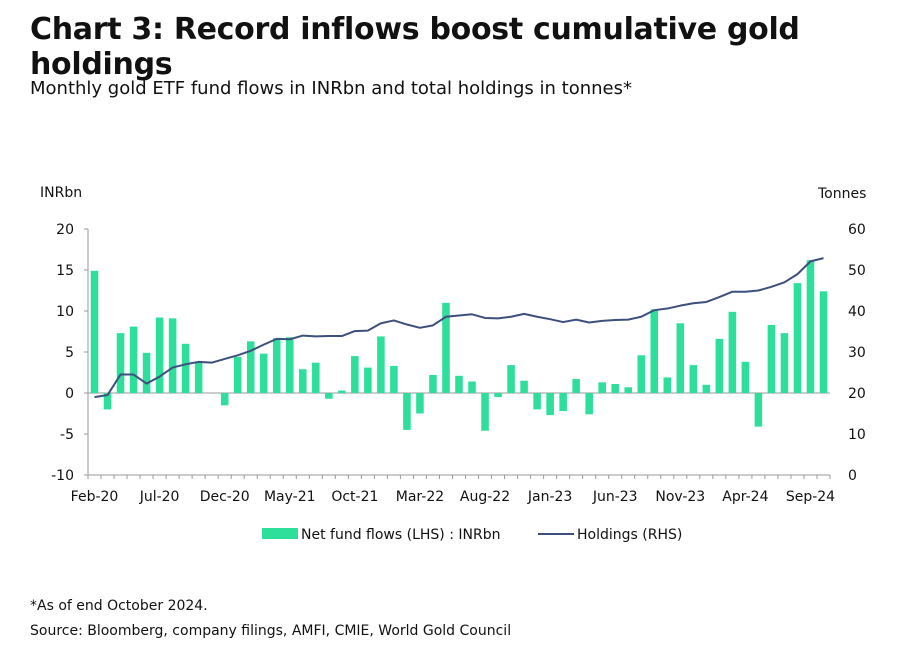  I want to click on x-tick-label: Aug-22, so click(485, 497).